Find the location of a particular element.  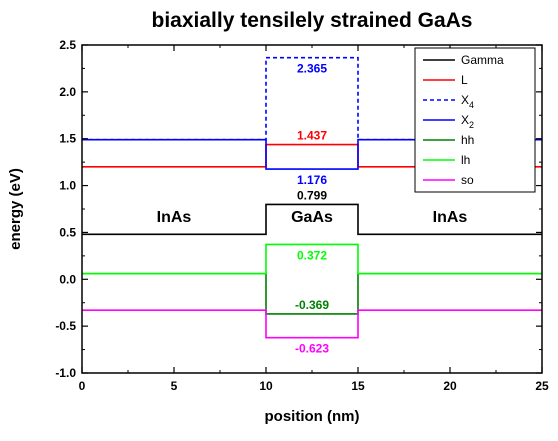

series-line-l is located at coordinates (312, 155).